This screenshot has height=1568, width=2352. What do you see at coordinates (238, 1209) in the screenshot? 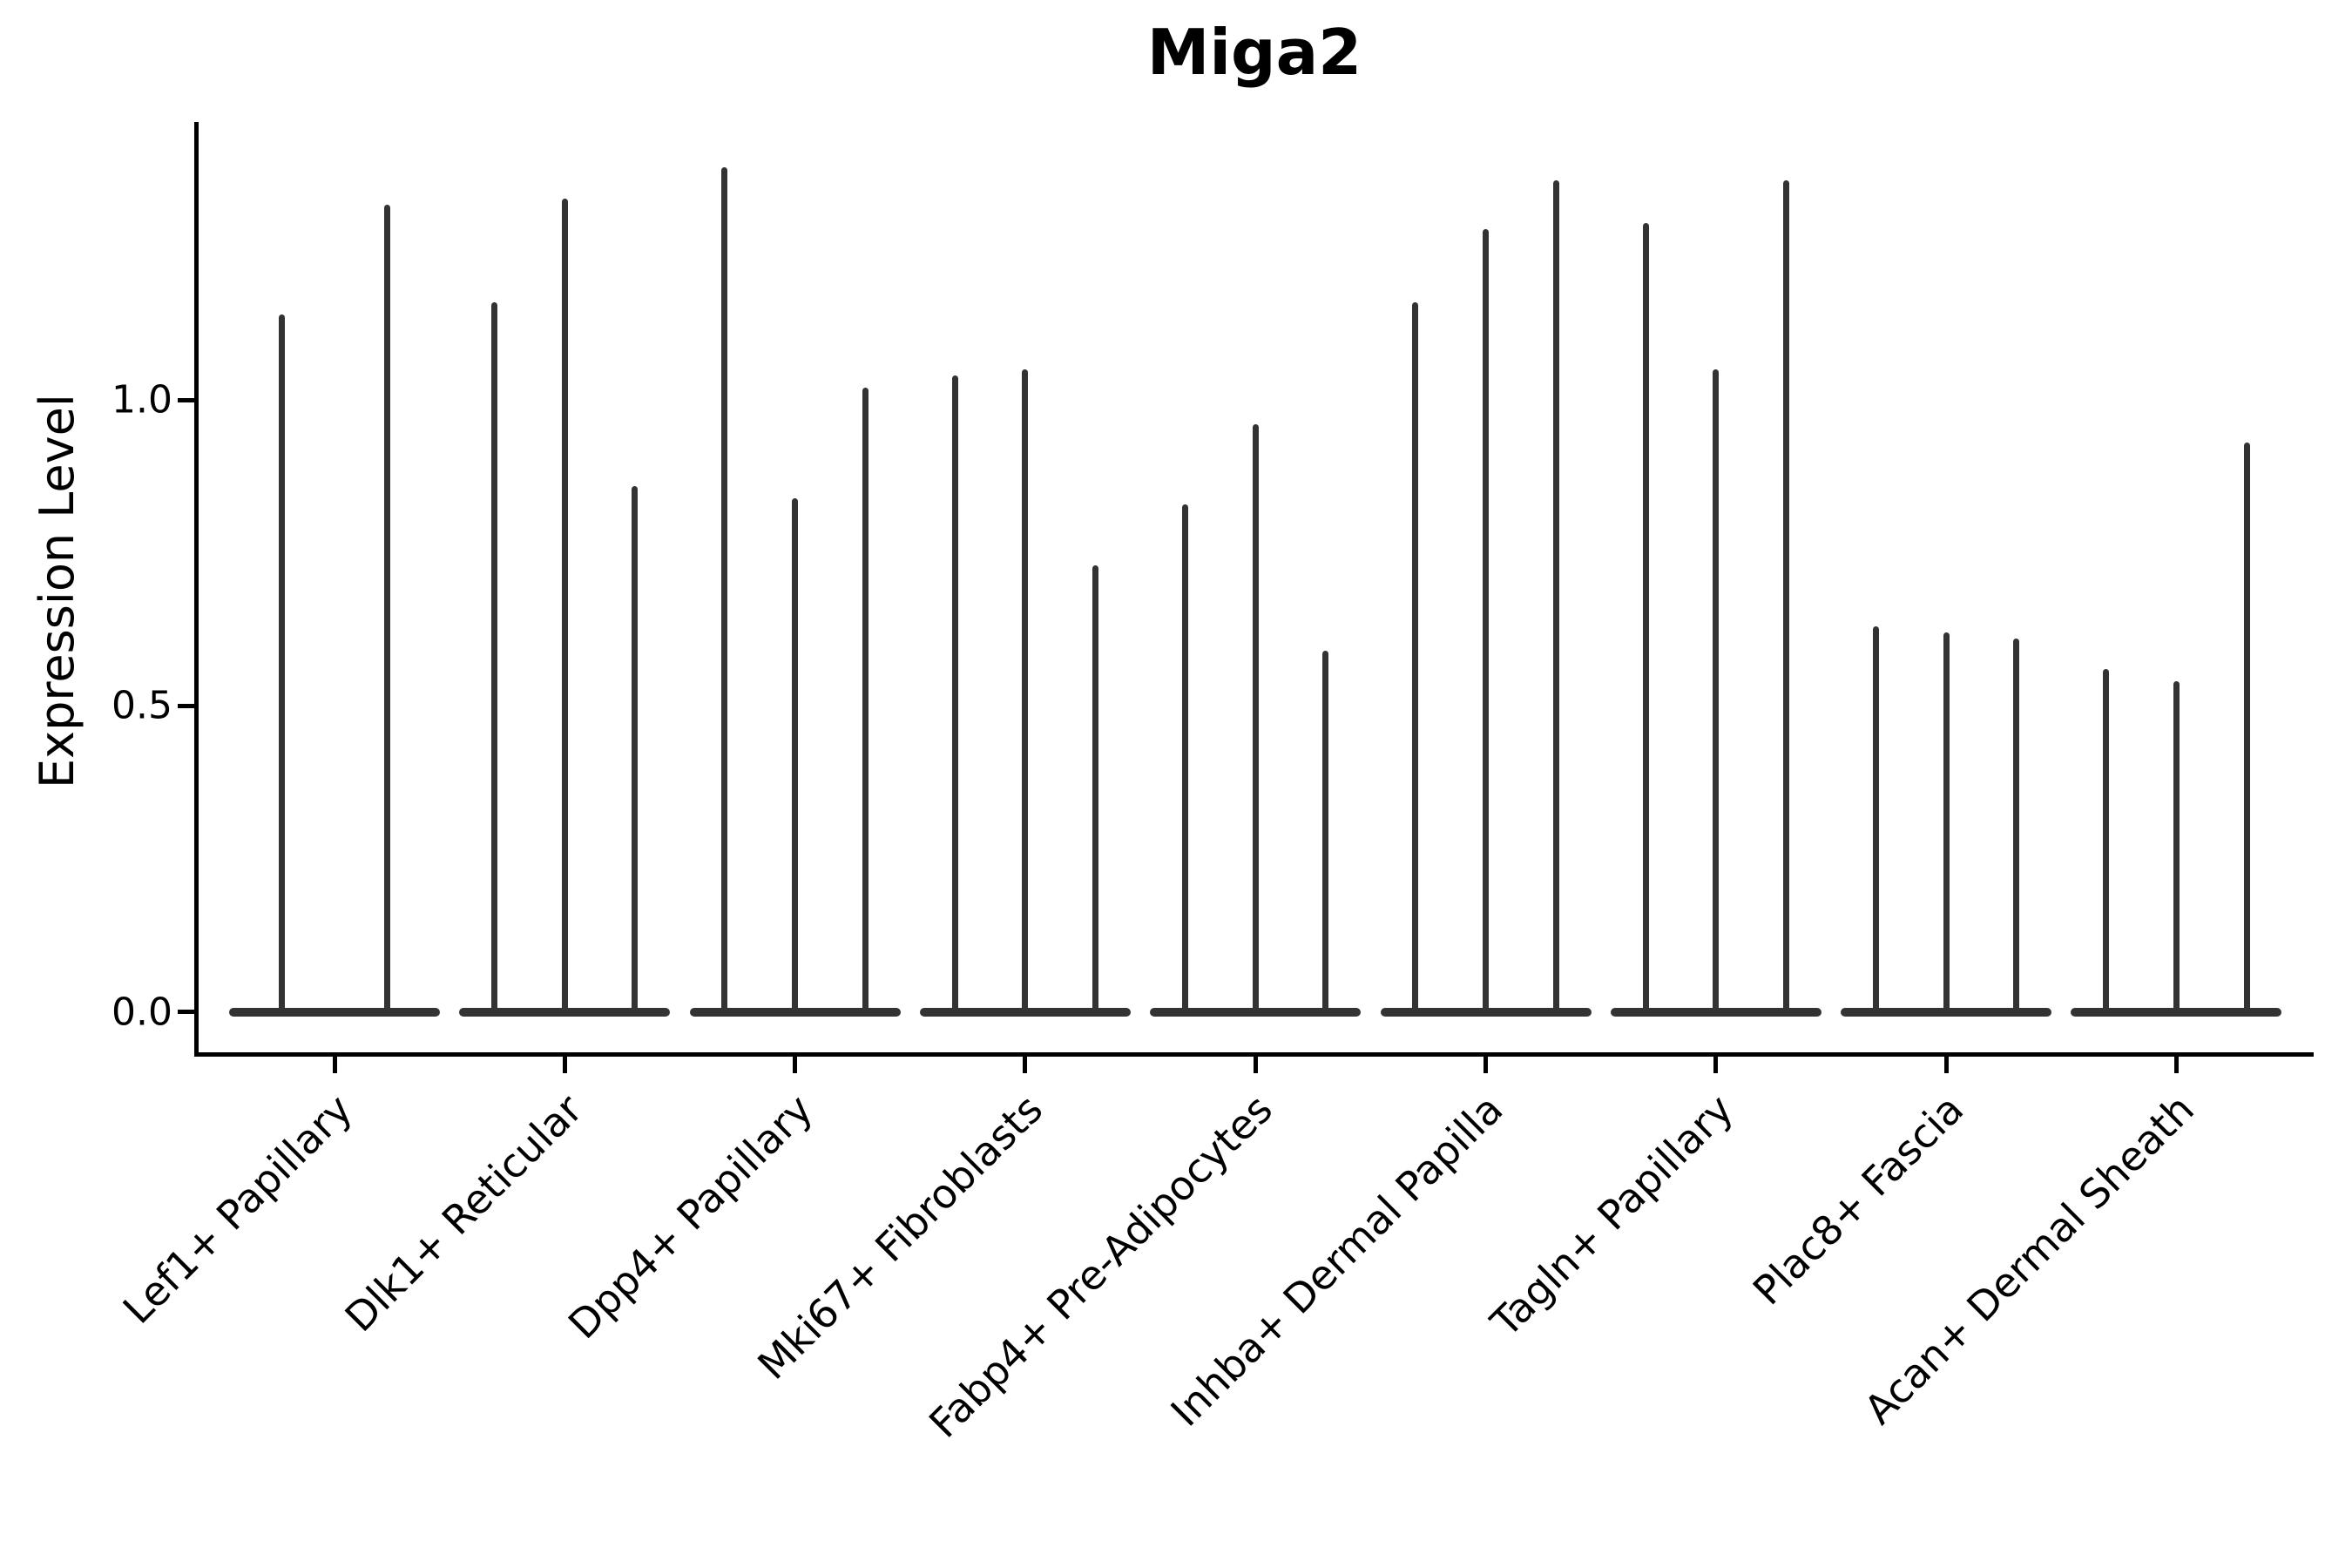
I see `x-category-label: Lef1+ Papillary` at bounding box center [238, 1209].